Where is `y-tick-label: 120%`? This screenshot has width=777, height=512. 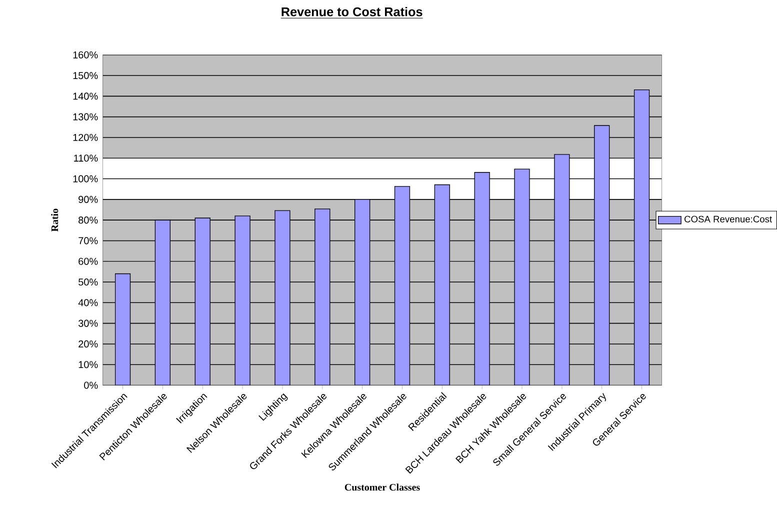 y-tick-label: 120% is located at coordinates (85, 138).